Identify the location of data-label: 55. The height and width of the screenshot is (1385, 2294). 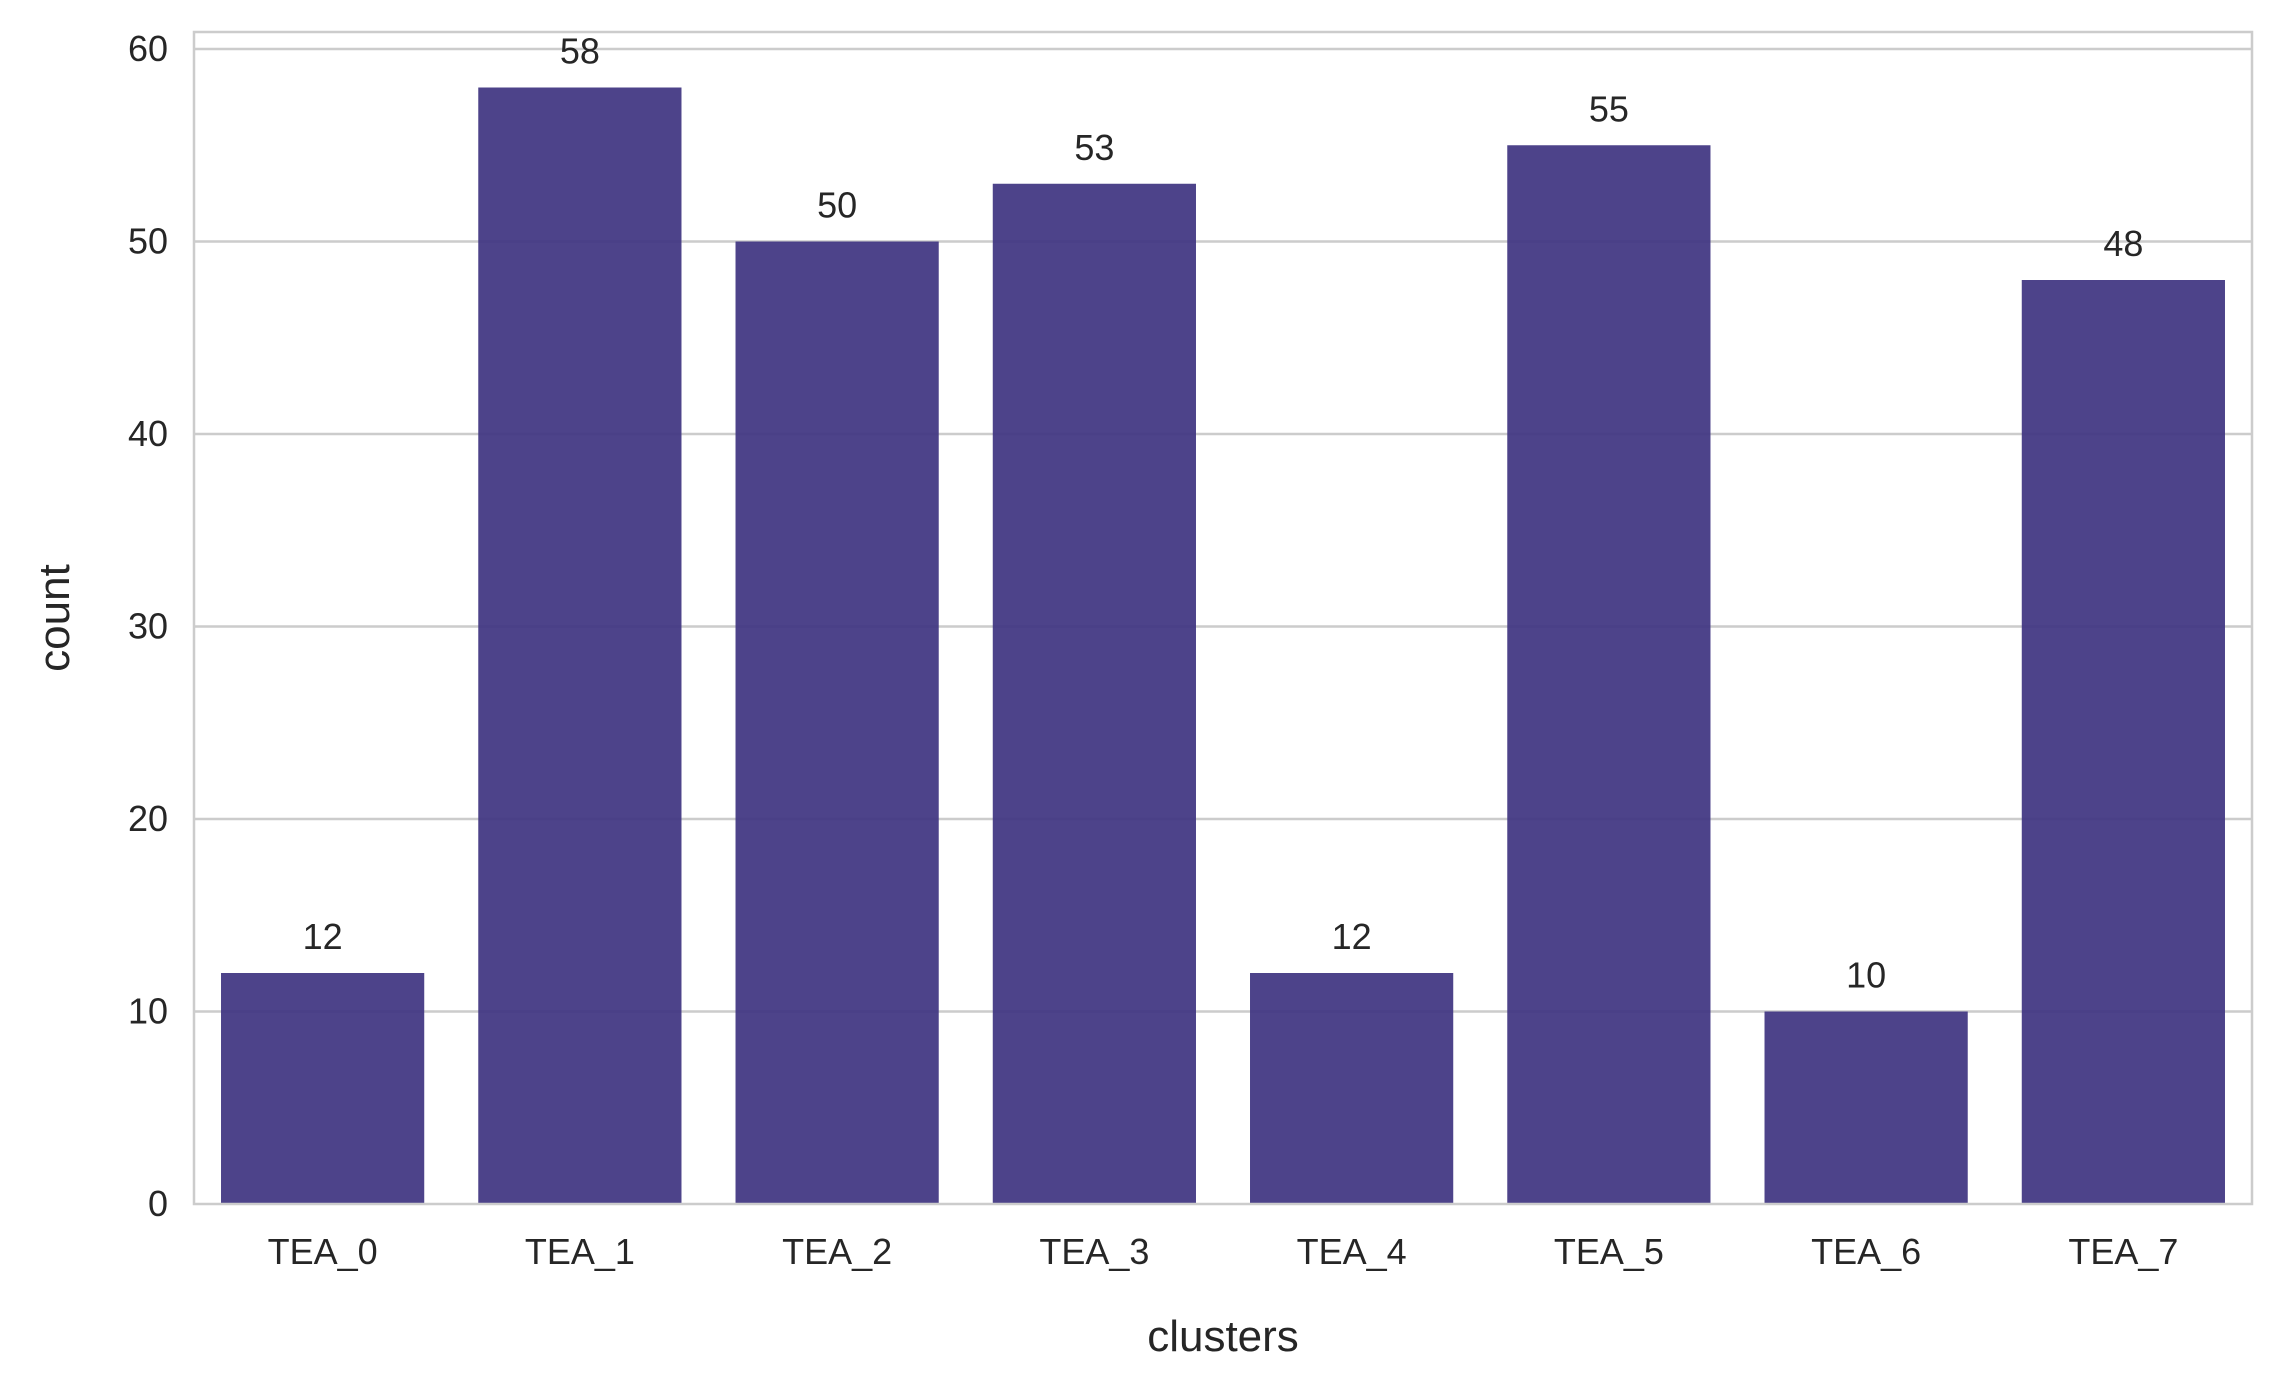
(1609, 108).